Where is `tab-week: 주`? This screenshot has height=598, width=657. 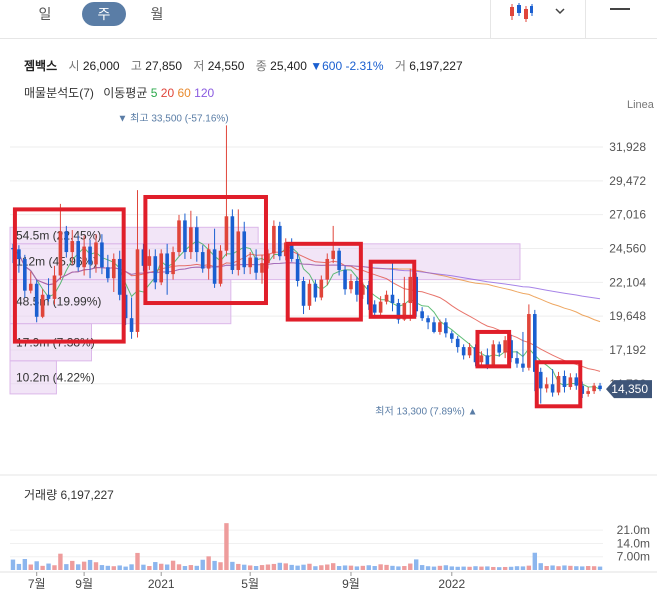
tab-week: 주 is located at coordinates (104, 14).